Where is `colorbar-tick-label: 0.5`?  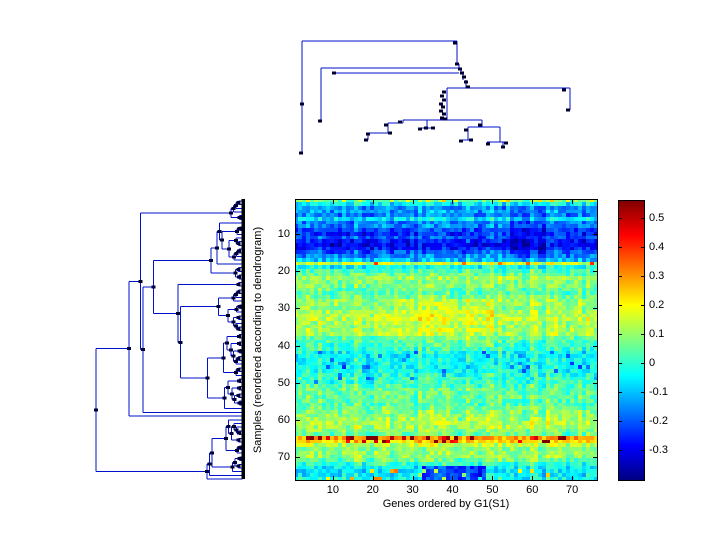
colorbar-tick-label: 0.5 is located at coordinates (657, 217).